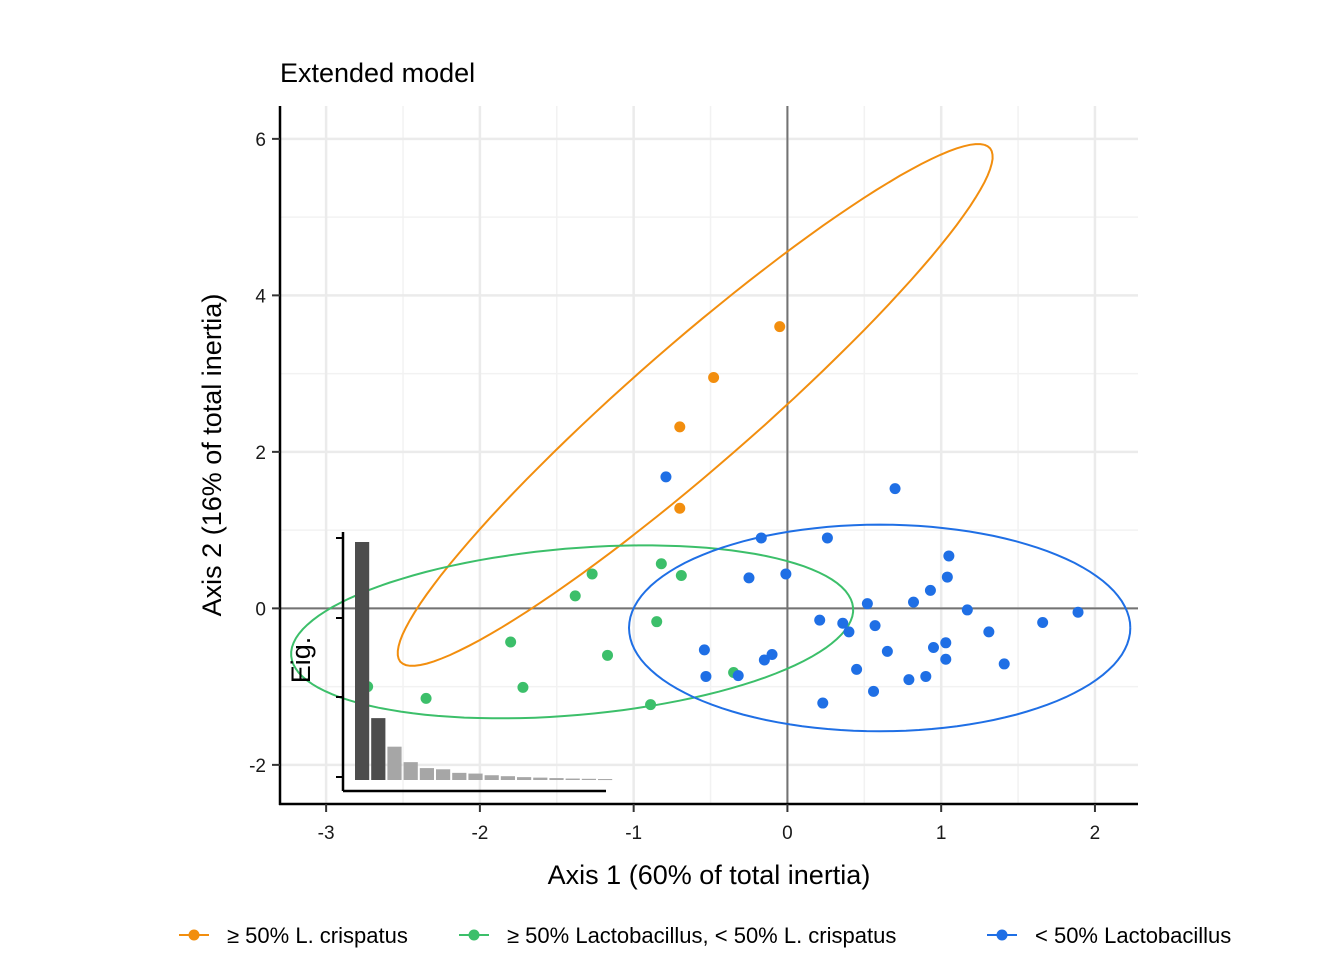  Describe the element at coordinates (326, 833) in the screenshot. I see `x-tick-label: -3` at that location.